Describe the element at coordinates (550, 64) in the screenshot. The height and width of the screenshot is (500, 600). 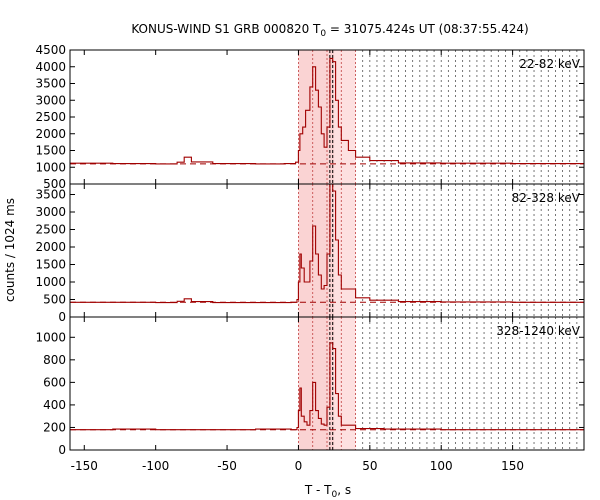
I see `energy-band-label: 22-82 keV` at that location.